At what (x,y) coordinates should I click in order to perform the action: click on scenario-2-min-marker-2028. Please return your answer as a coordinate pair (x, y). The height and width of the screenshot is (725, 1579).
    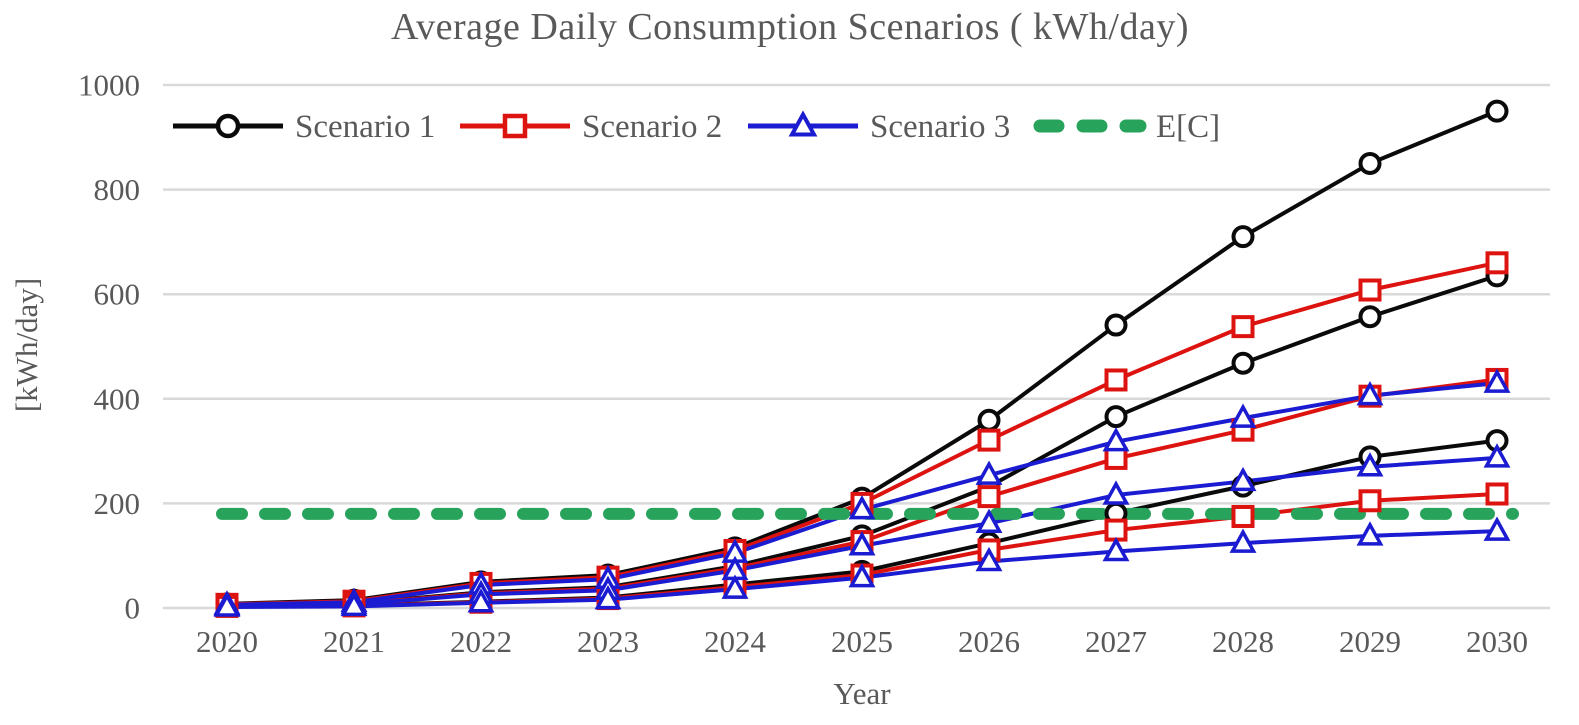
    Looking at the image, I should click on (1243, 516).